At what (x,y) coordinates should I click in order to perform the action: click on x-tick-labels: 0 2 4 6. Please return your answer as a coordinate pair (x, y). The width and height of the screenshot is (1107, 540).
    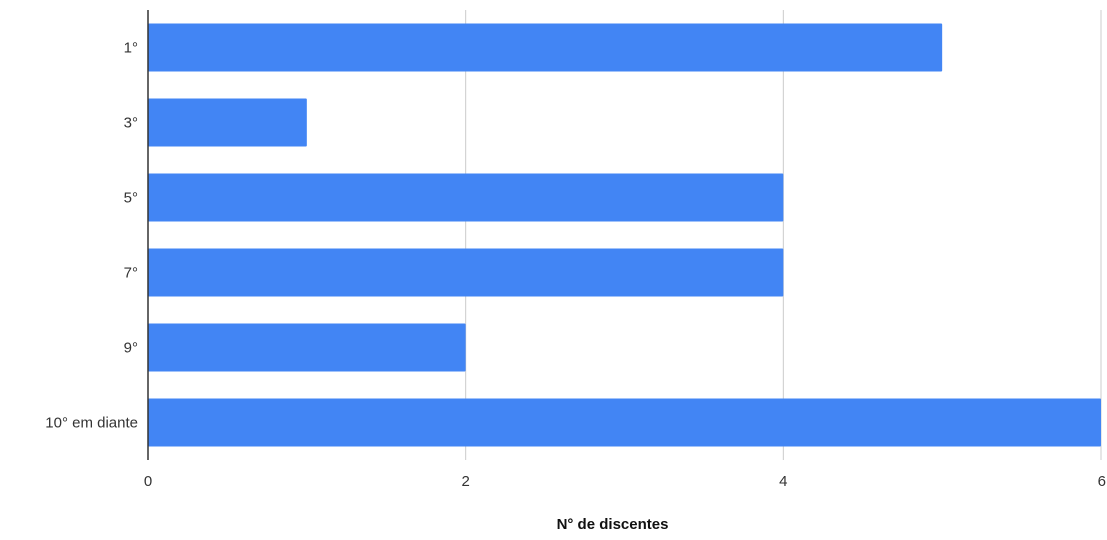
    Looking at the image, I should click on (625, 481).